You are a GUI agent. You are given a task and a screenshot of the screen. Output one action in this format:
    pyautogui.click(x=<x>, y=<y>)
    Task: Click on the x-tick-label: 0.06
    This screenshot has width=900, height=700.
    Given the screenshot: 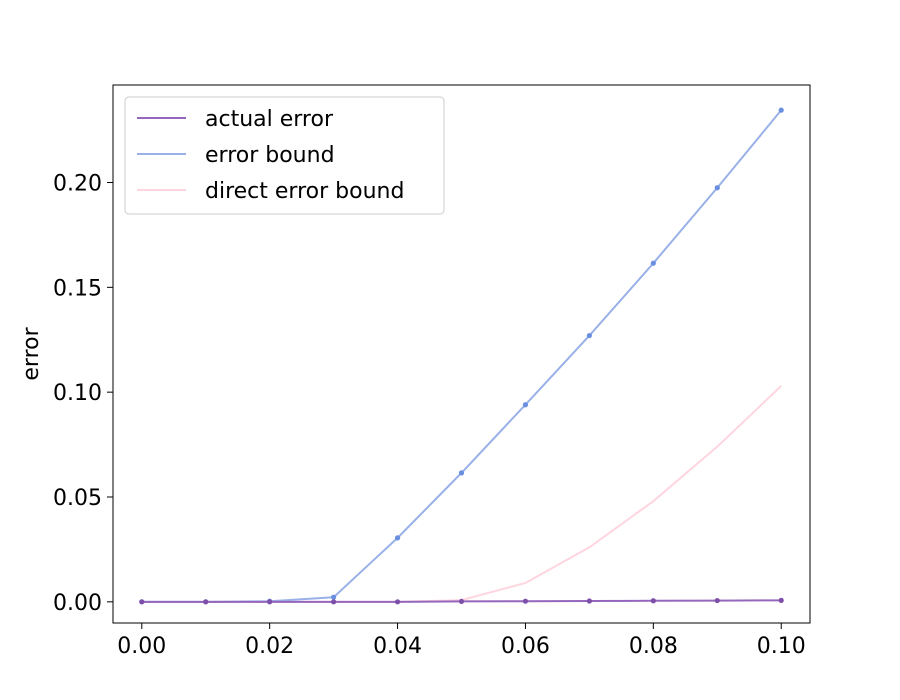 What is the action you would take?
    pyautogui.click(x=525, y=646)
    